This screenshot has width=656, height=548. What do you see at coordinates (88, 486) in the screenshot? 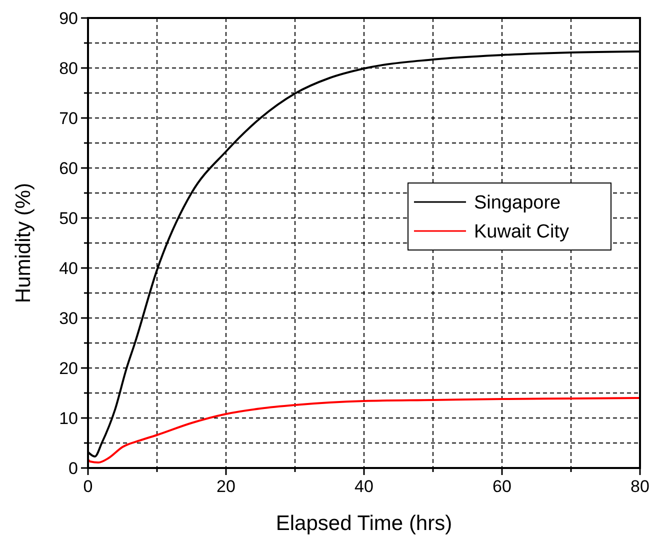
I see `x-tick-label: 0` at bounding box center [88, 486].